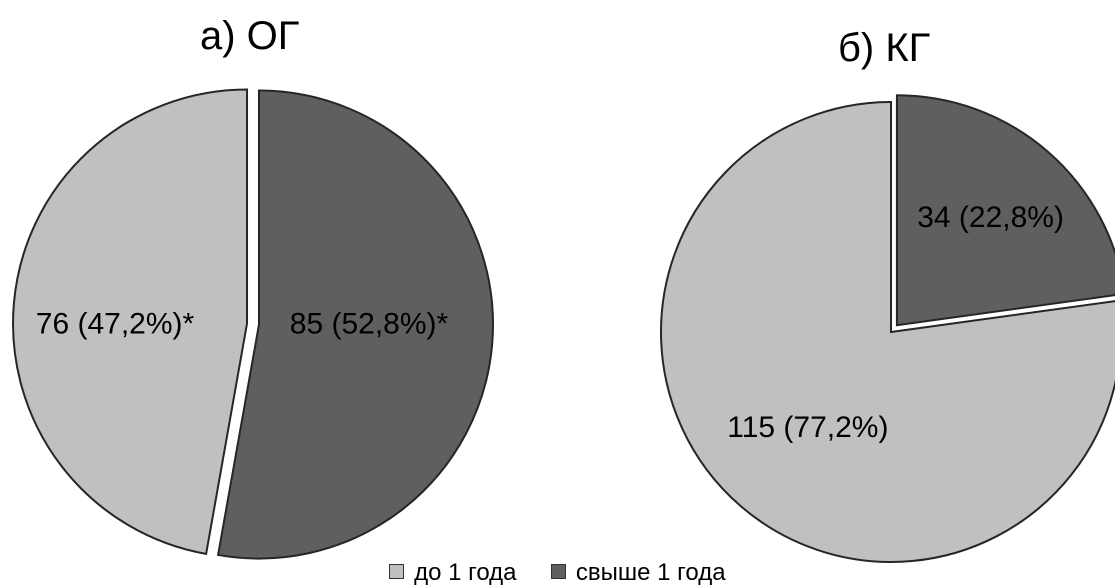 The height and width of the screenshot is (588, 1115). I want to click on legend-swatch-under-1-year, so click(397, 572).